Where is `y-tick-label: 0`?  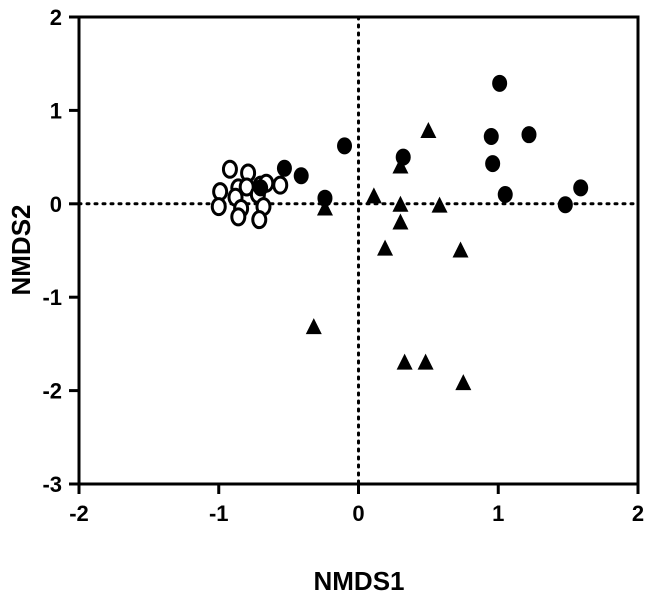 y-tick-label: 0 is located at coordinates (56, 204).